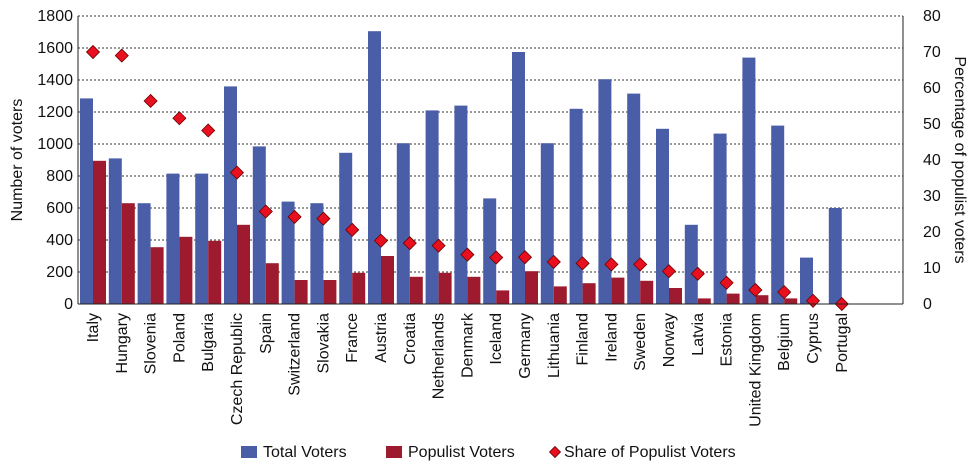  I want to click on category-label: Switzerland, so click(295, 354).